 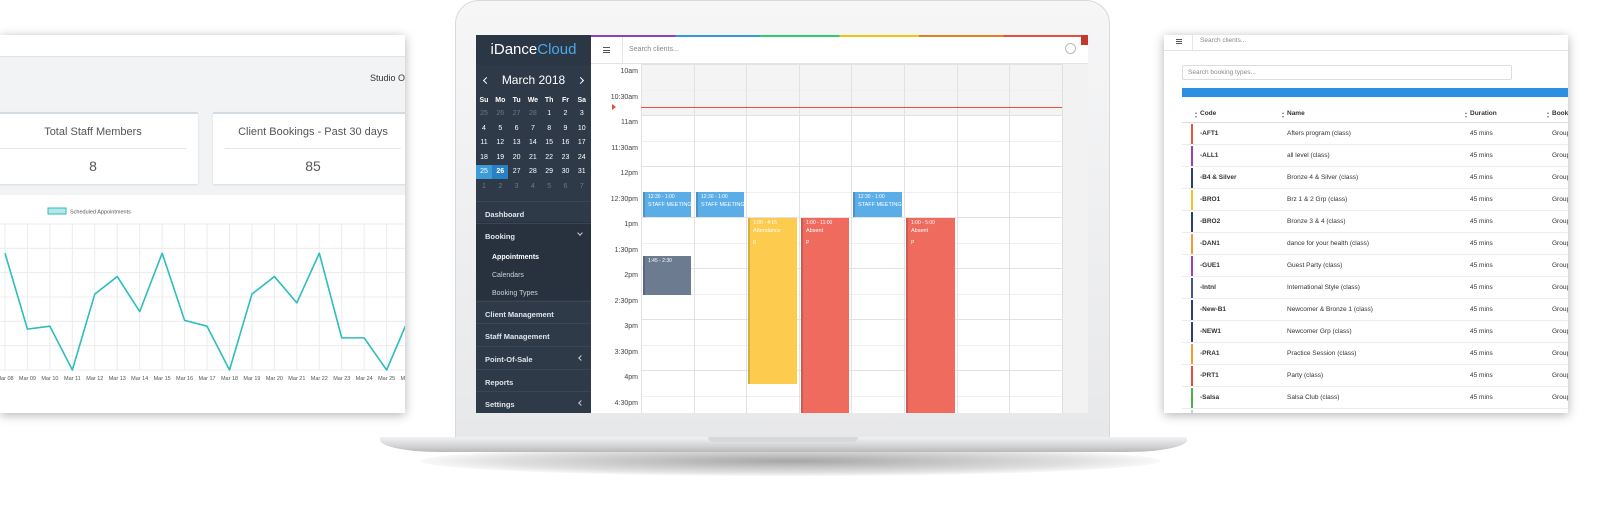 What do you see at coordinates (517, 336) in the screenshot?
I see `menu-item: Staff Management` at bounding box center [517, 336].